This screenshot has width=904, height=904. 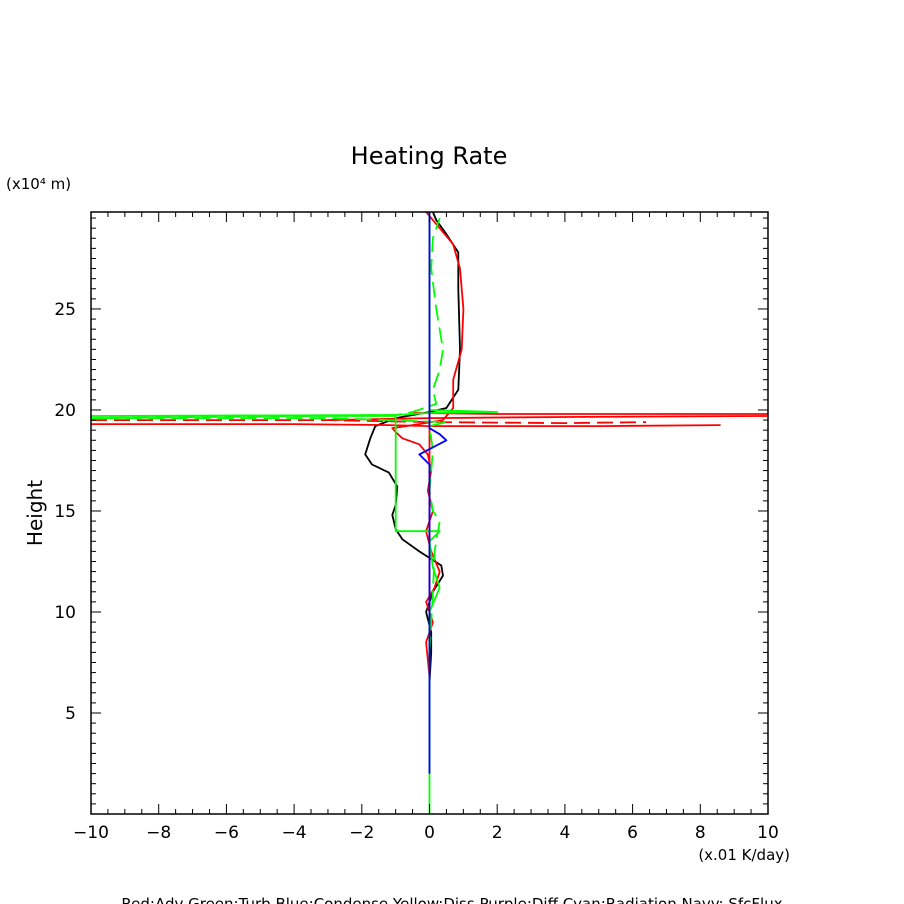 I want to click on x-tick-label: −6, so click(x=226, y=833).